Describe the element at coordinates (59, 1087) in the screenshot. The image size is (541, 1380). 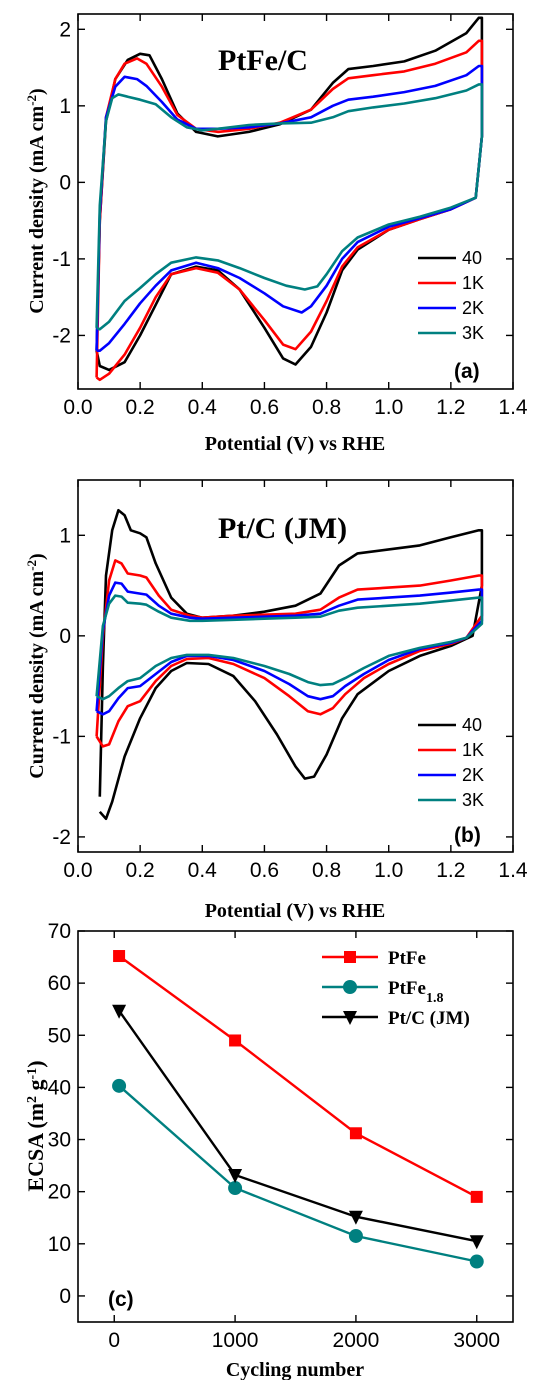
I see `y-tick-label: 40` at that location.